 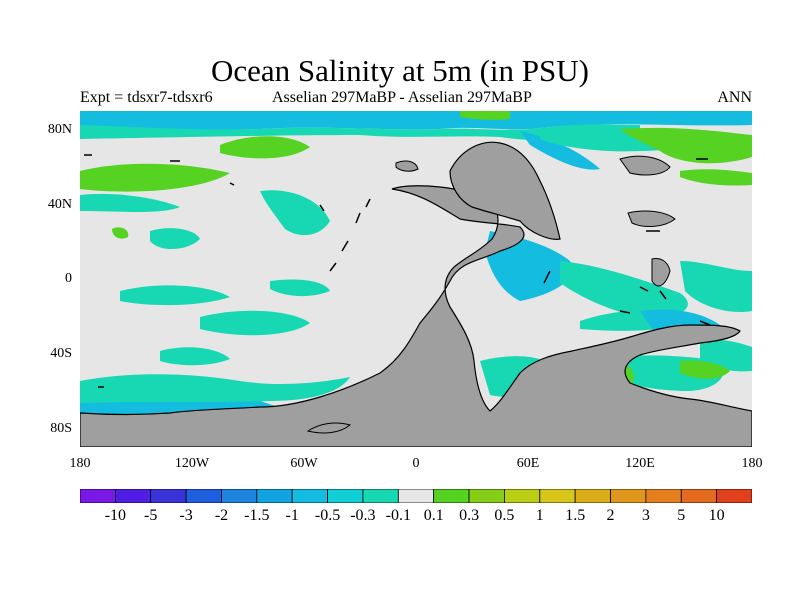 What do you see at coordinates (716, 515) in the screenshot?
I see `colorbar-label: 10` at bounding box center [716, 515].